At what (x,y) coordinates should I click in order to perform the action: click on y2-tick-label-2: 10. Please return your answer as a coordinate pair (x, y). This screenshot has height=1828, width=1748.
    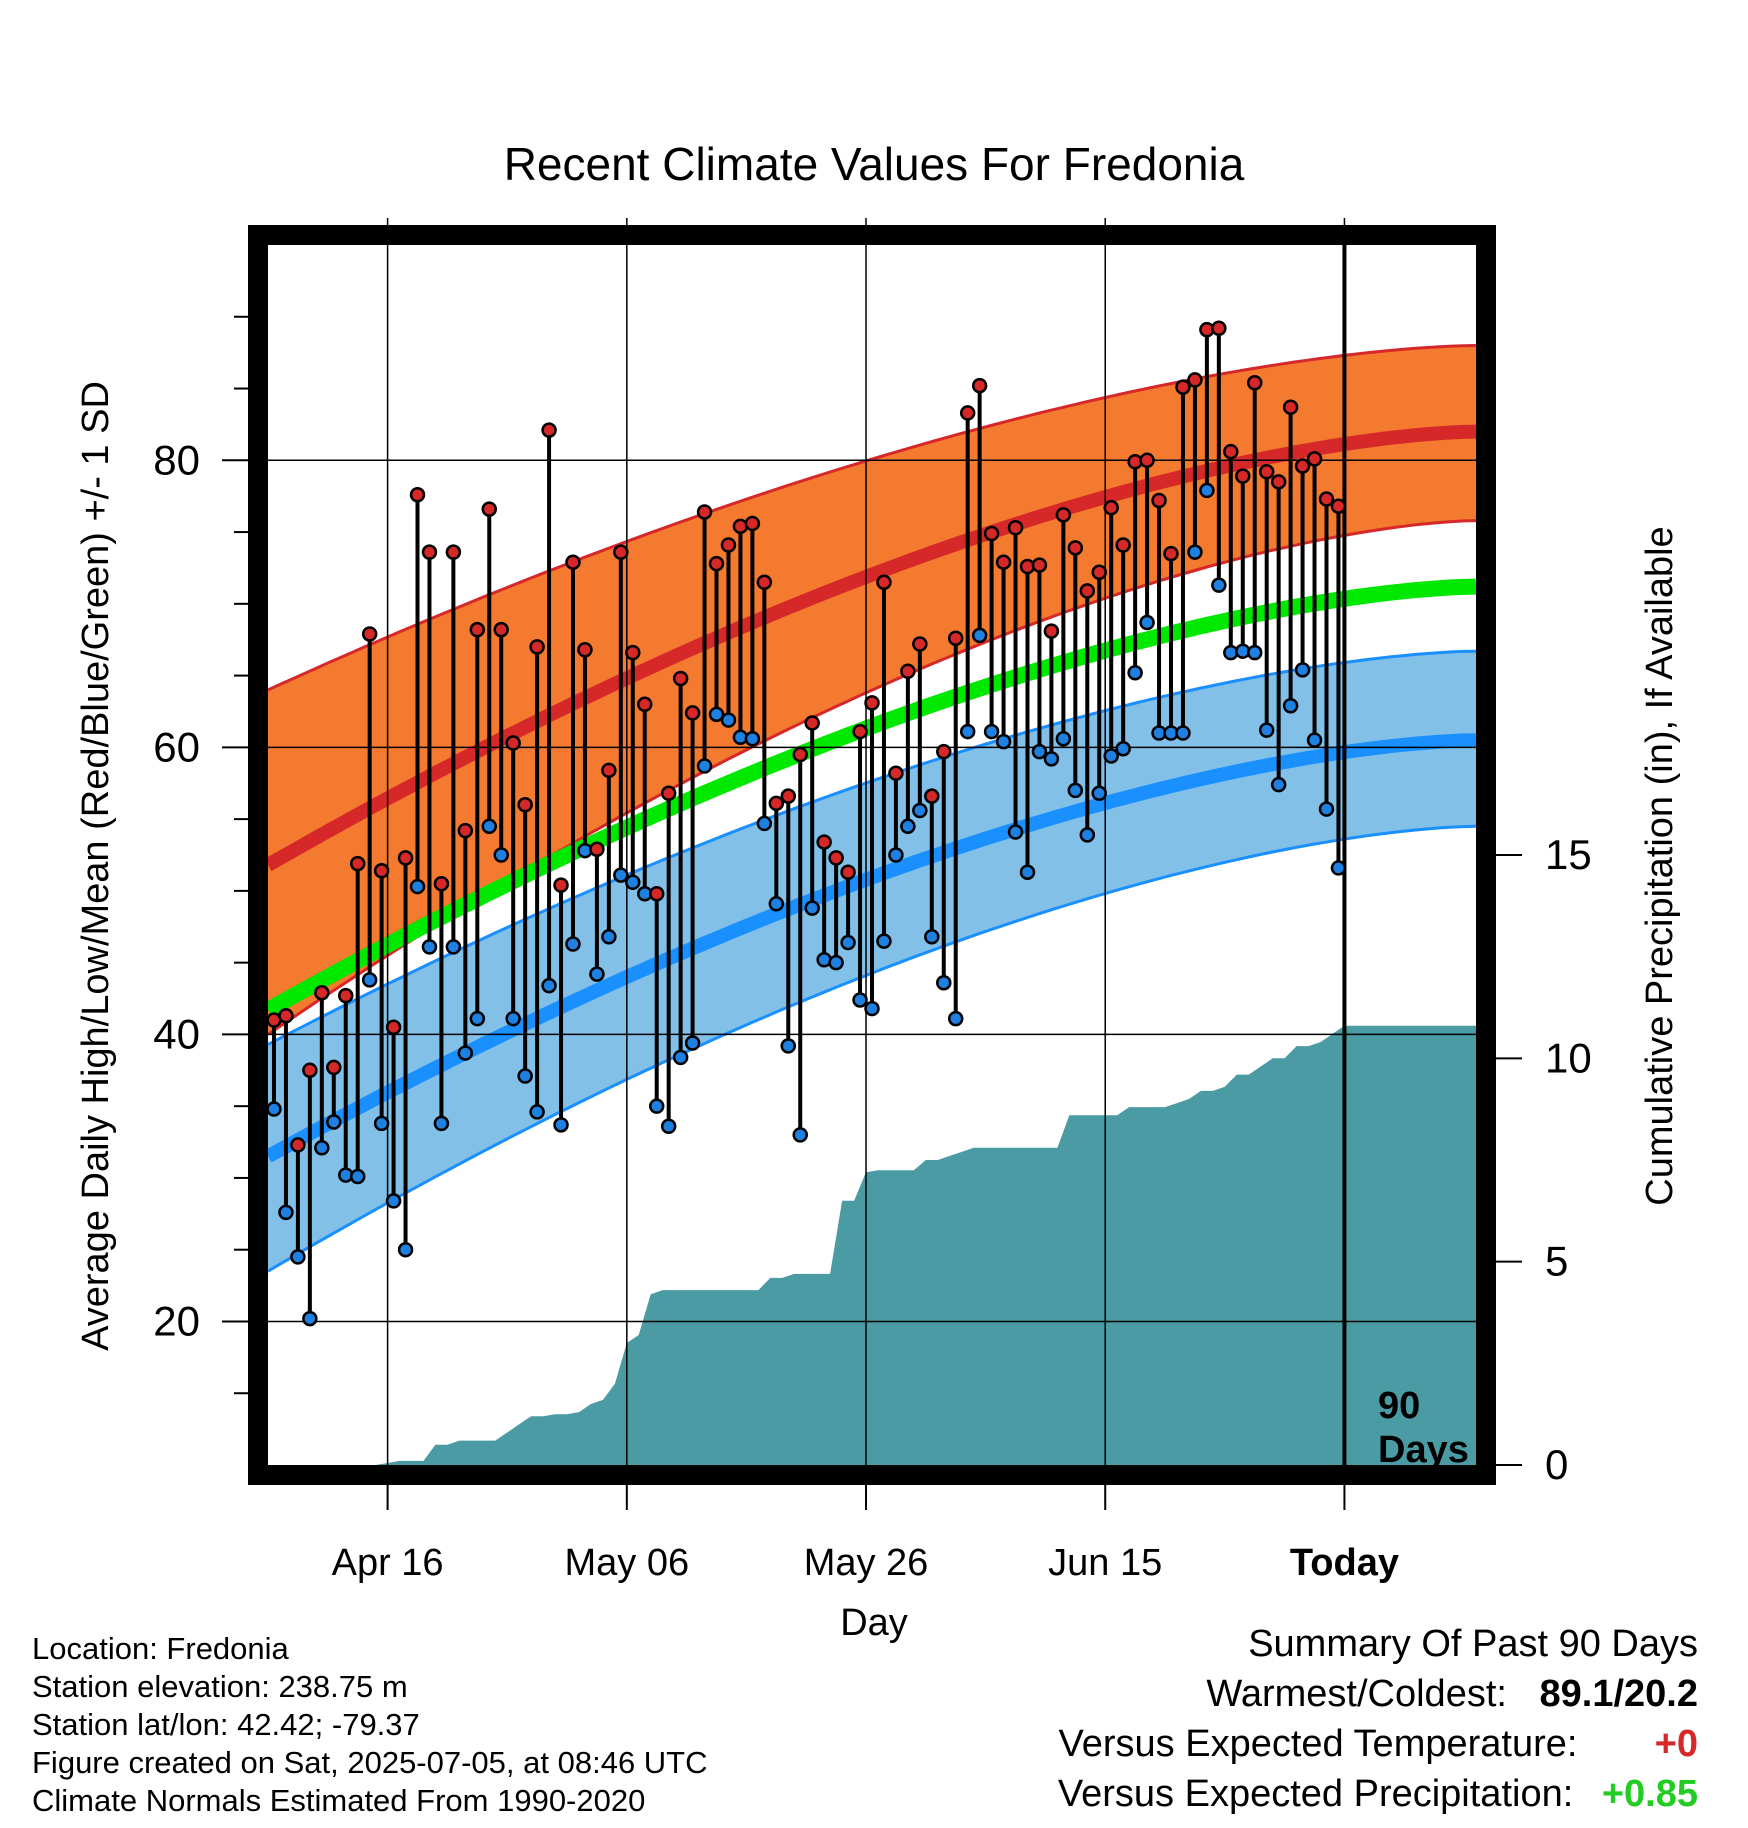
    Looking at the image, I should click on (1568, 1057).